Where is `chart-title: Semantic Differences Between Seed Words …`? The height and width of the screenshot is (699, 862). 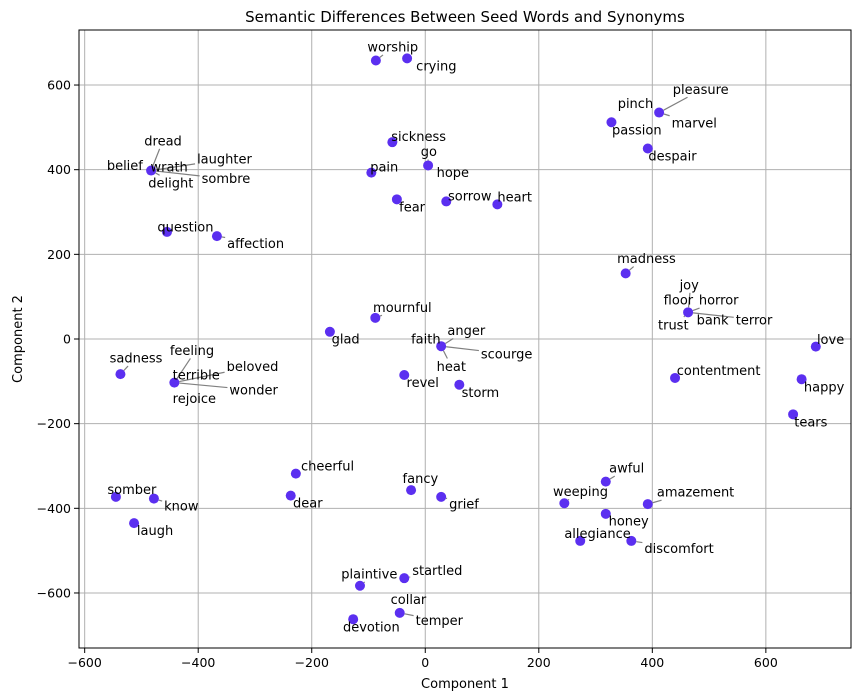
chart-title: Semantic Differences Between Seed Words … is located at coordinates (465, 17).